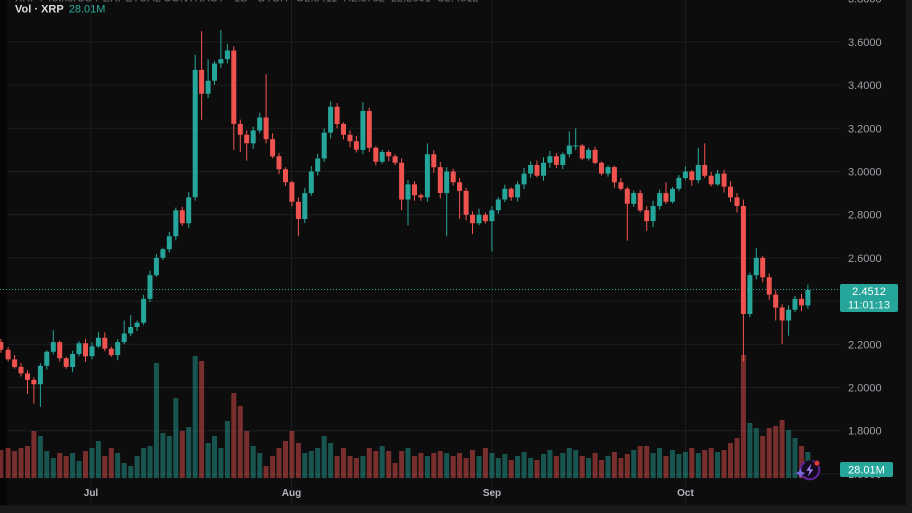 The image size is (912, 513). Describe the element at coordinates (865, 43) in the screenshot. I see `svg-text: 3.6000` at that location.